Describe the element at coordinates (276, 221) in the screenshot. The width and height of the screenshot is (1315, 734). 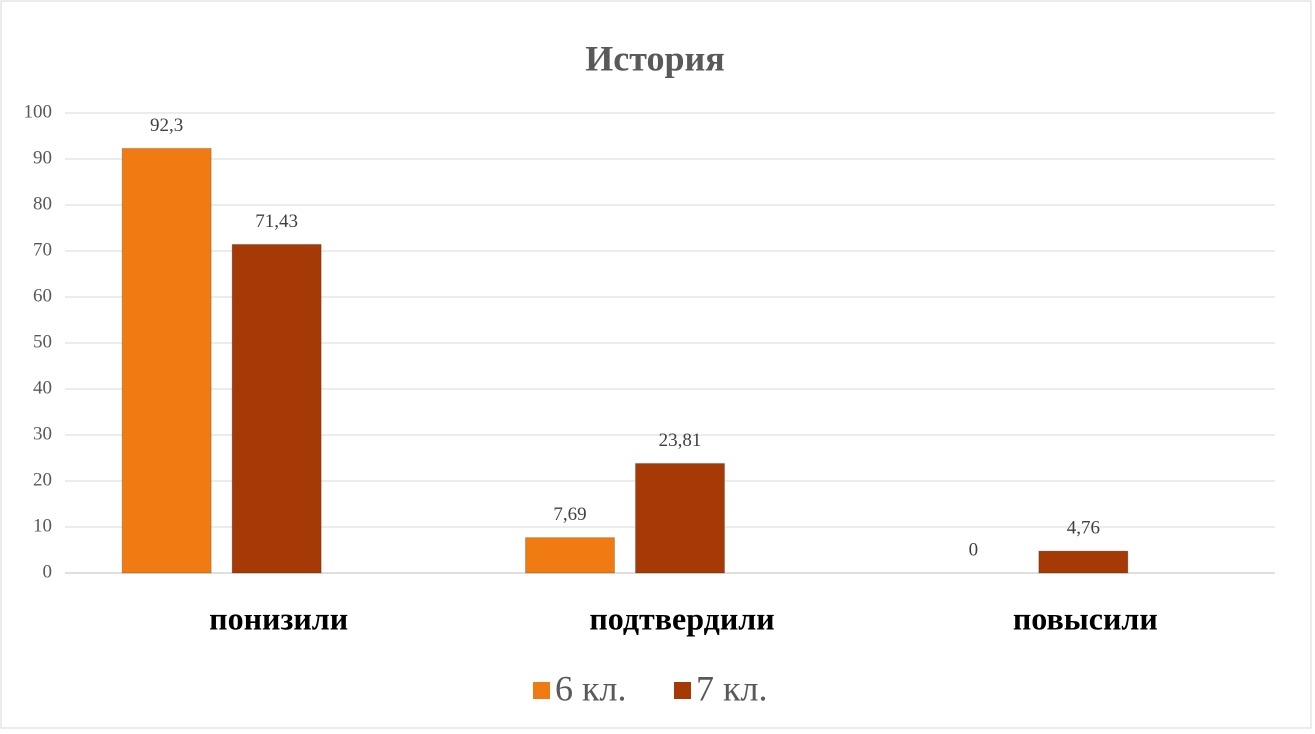
I see `data-label: 71,43` at that location.